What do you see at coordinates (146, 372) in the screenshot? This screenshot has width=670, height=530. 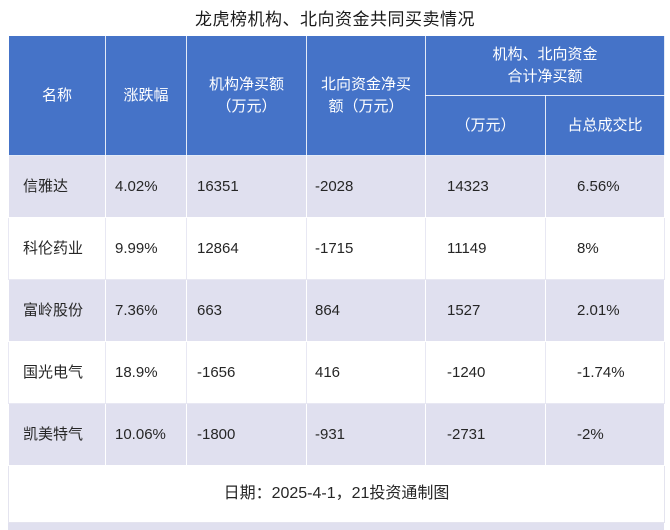 I see `cell-change-pct: 18.9%` at bounding box center [146, 372].